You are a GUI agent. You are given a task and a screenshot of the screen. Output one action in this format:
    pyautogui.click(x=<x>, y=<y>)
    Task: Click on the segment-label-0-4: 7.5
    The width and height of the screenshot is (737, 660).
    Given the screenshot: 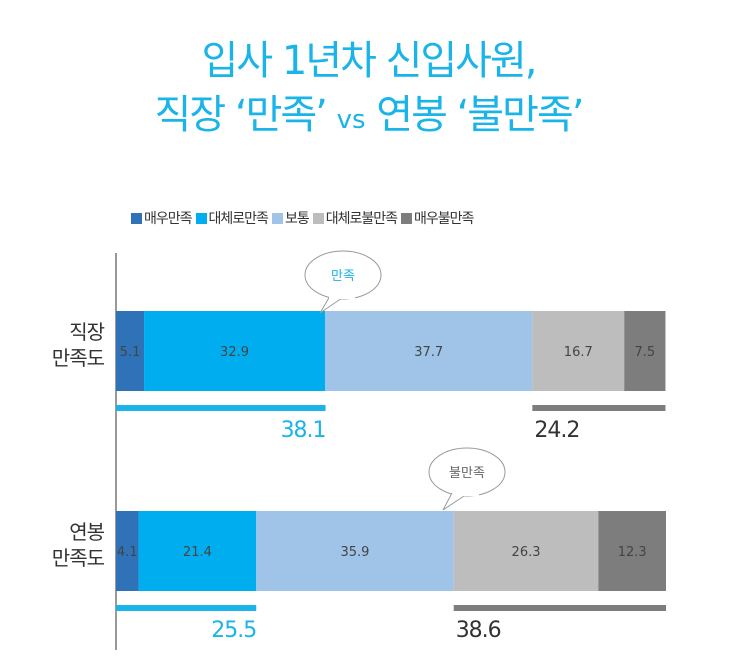 What is the action you would take?
    pyautogui.click(x=644, y=352)
    